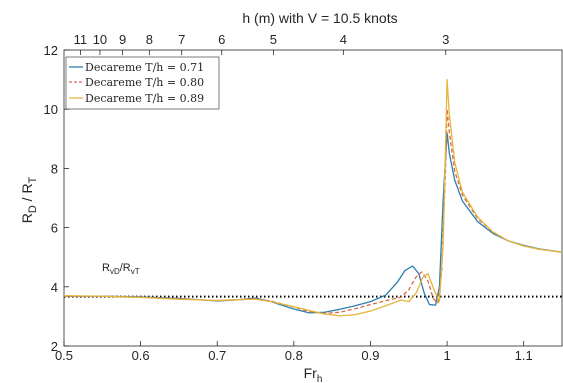 The height and width of the screenshot is (383, 563). I want to click on y-axis-title-mid: / R, so click(27, 194).